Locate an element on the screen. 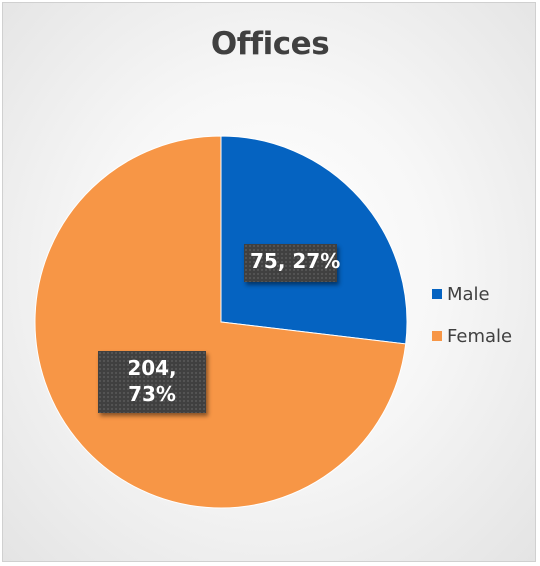  legend-item-male: Male is located at coordinates (472, 294).